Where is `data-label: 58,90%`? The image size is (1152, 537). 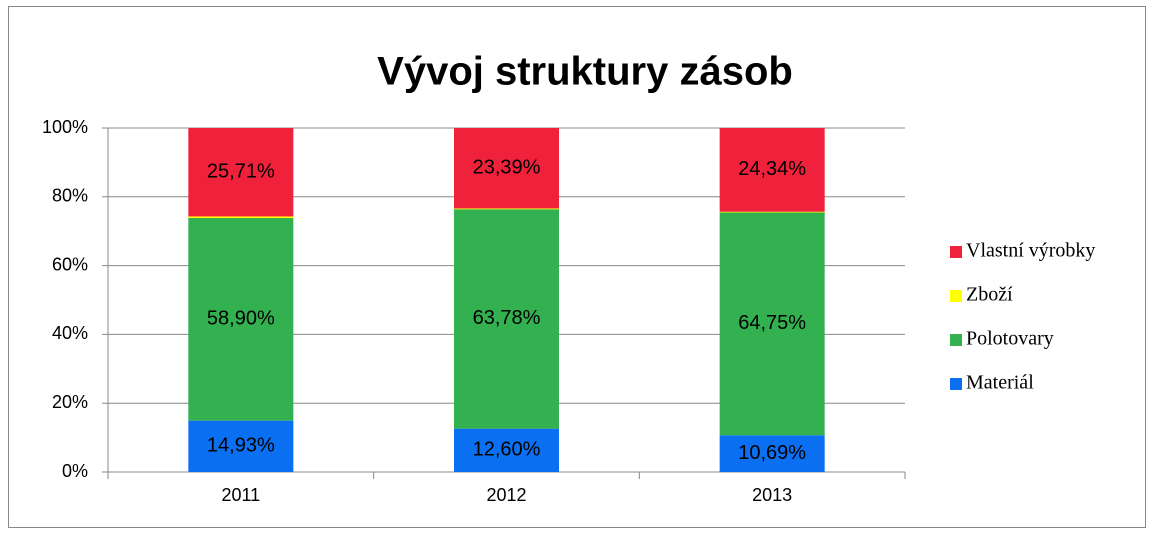 data-label: 58,90% is located at coordinates (241, 319).